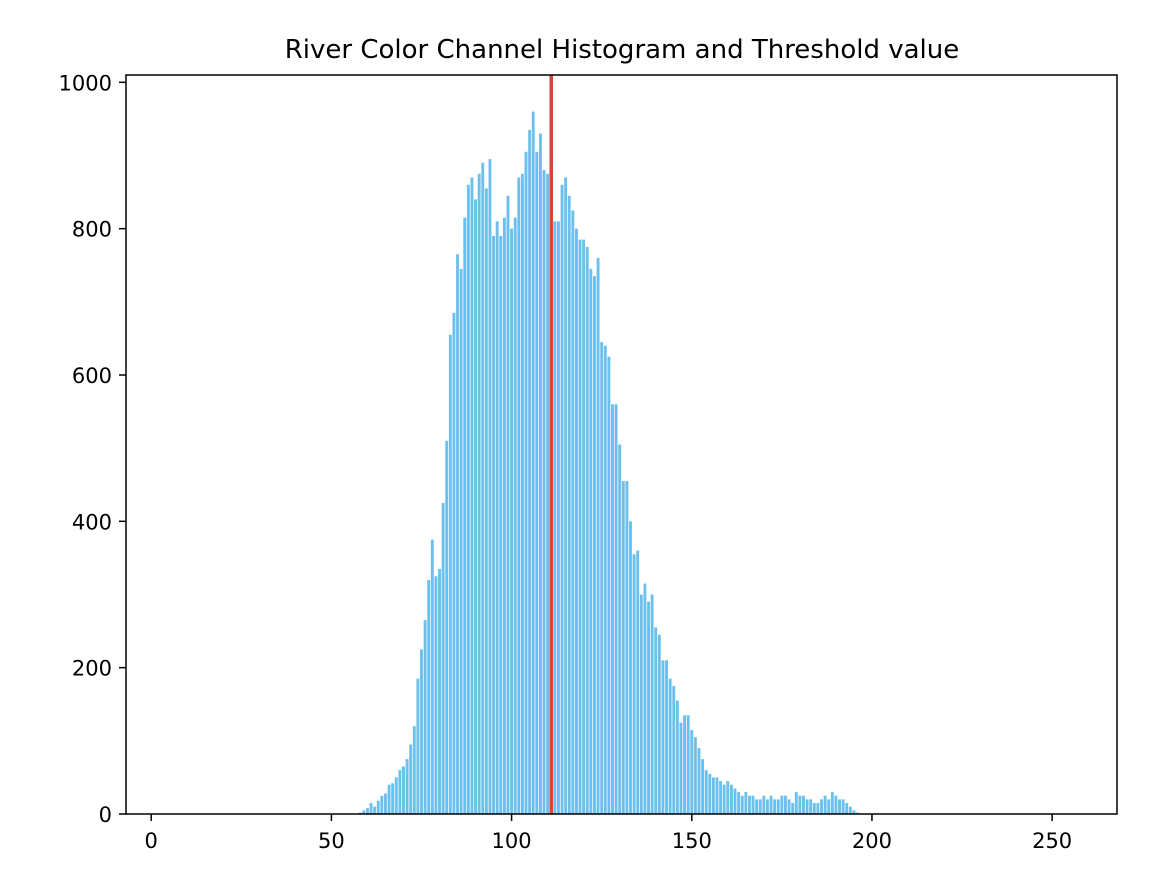 The image size is (1172, 888). Describe the element at coordinates (331, 841) in the screenshot. I see `x-tick-label: 50` at that location.